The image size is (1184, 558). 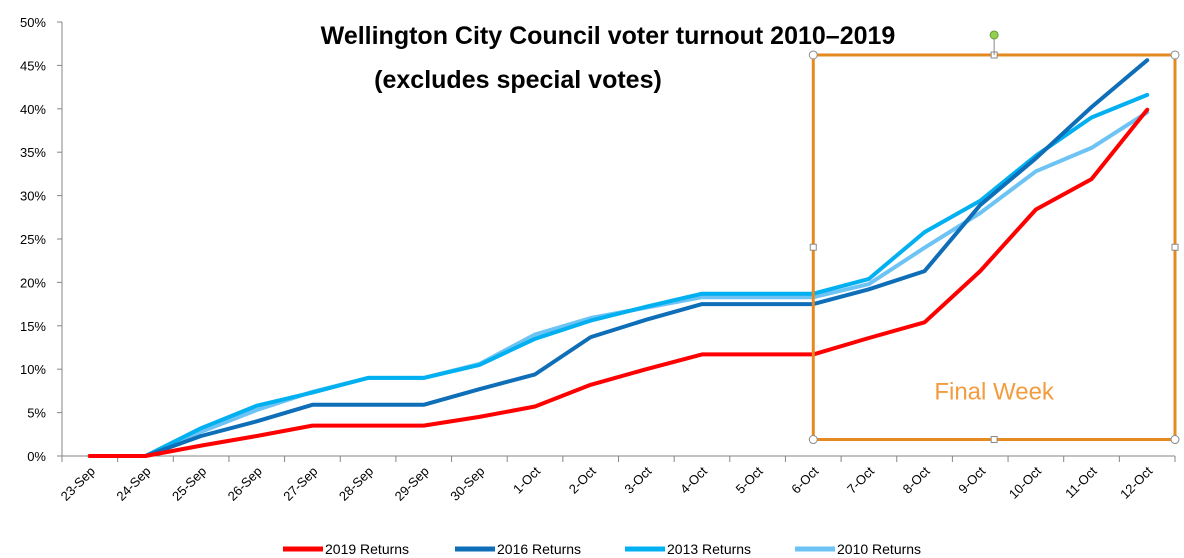 What do you see at coordinates (245, 484) in the screenshot?
I see `x-tick-label: 26-Sep` at bounding box center [245, 484].